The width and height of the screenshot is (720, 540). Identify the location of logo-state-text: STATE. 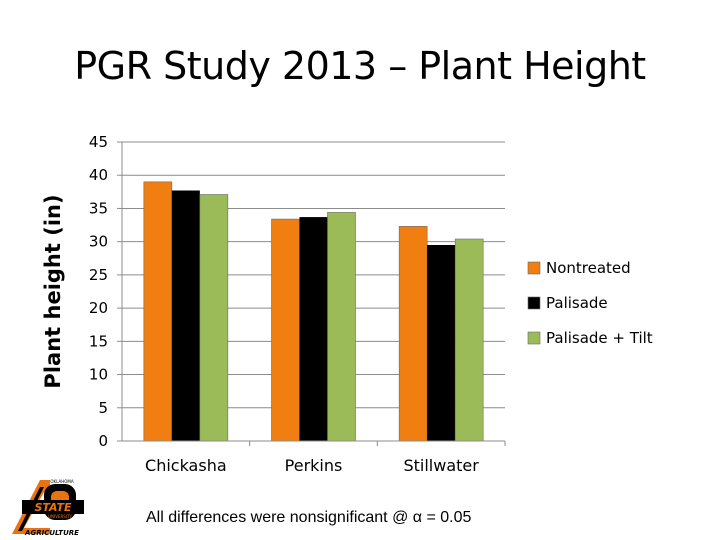
(53, 507).